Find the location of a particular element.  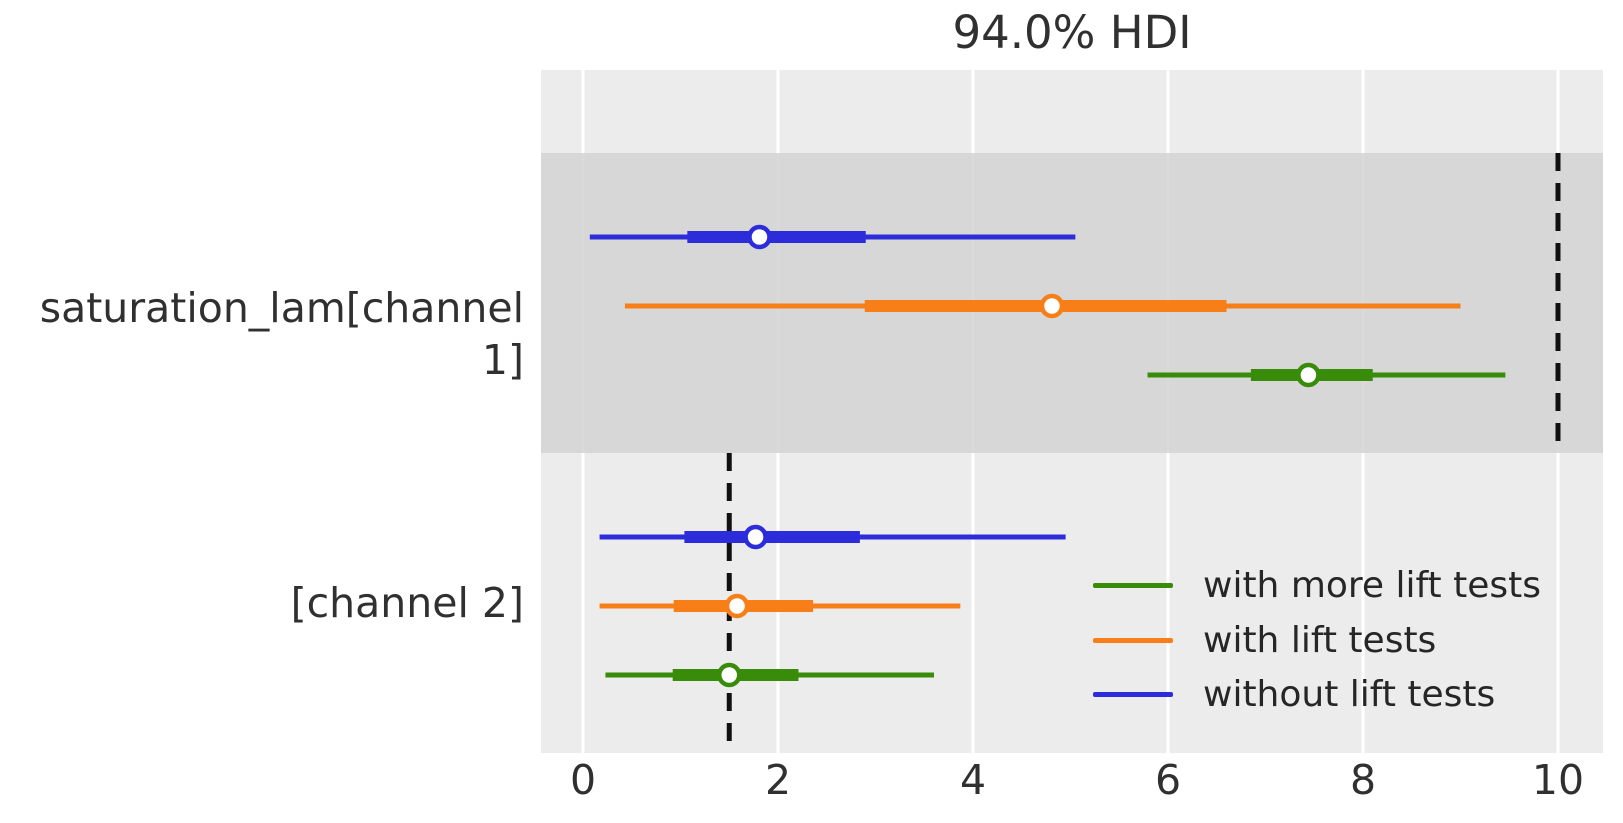

legend-label: without lift tests is located at coordinates (1349, 694).